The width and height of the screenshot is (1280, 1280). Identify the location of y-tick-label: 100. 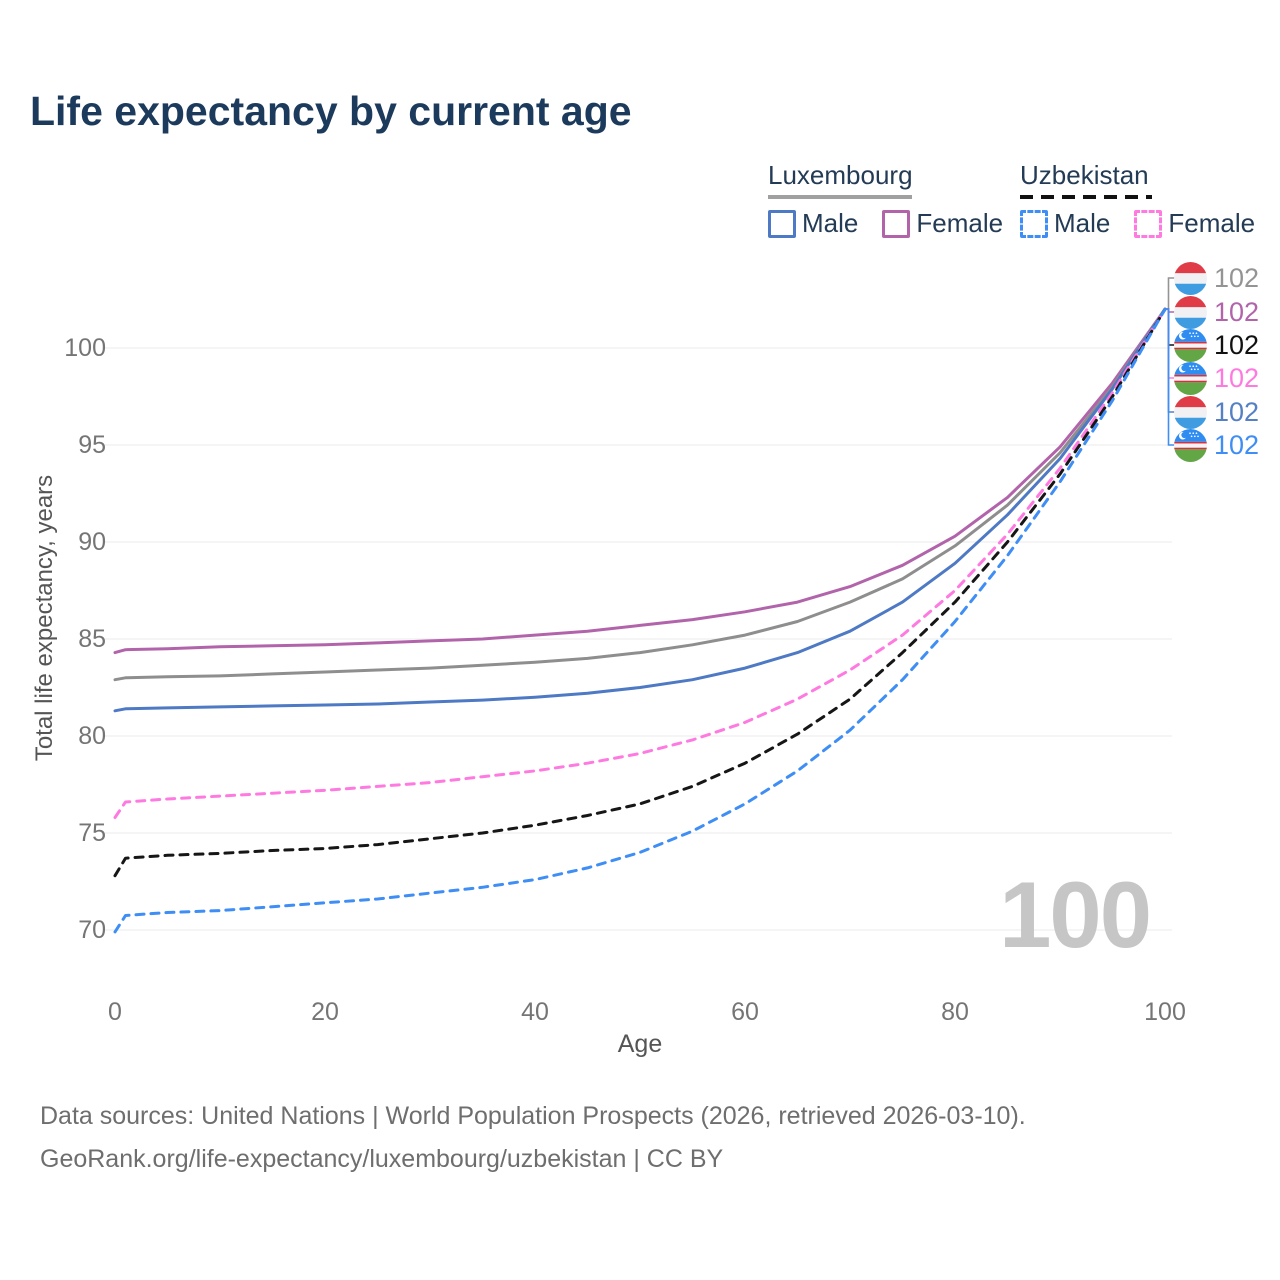
(85, 348).